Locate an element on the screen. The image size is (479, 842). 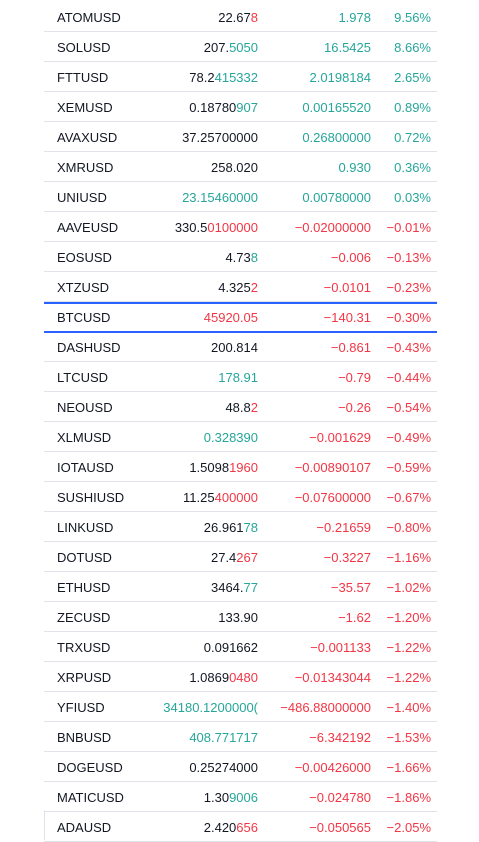
last-price: 207. 5050 is located at coordinates (231, 47).